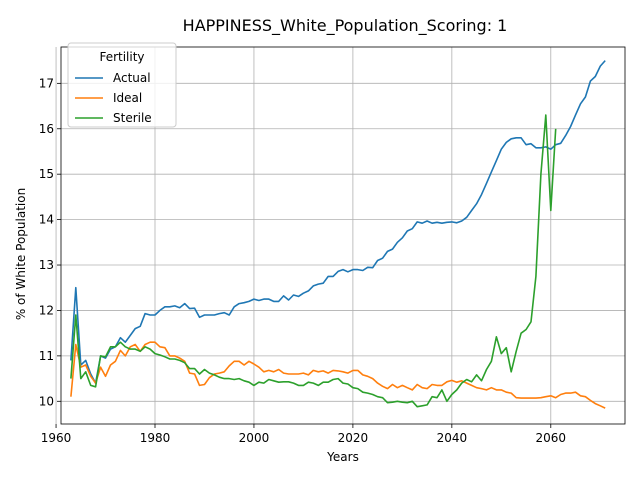 Image resolution: width=640 pixels, height=480 pixels. What do you see at coordinates (46, 356) in the screenshot?
I see `y-tick-label: 11` at bounding box center [46, 356].